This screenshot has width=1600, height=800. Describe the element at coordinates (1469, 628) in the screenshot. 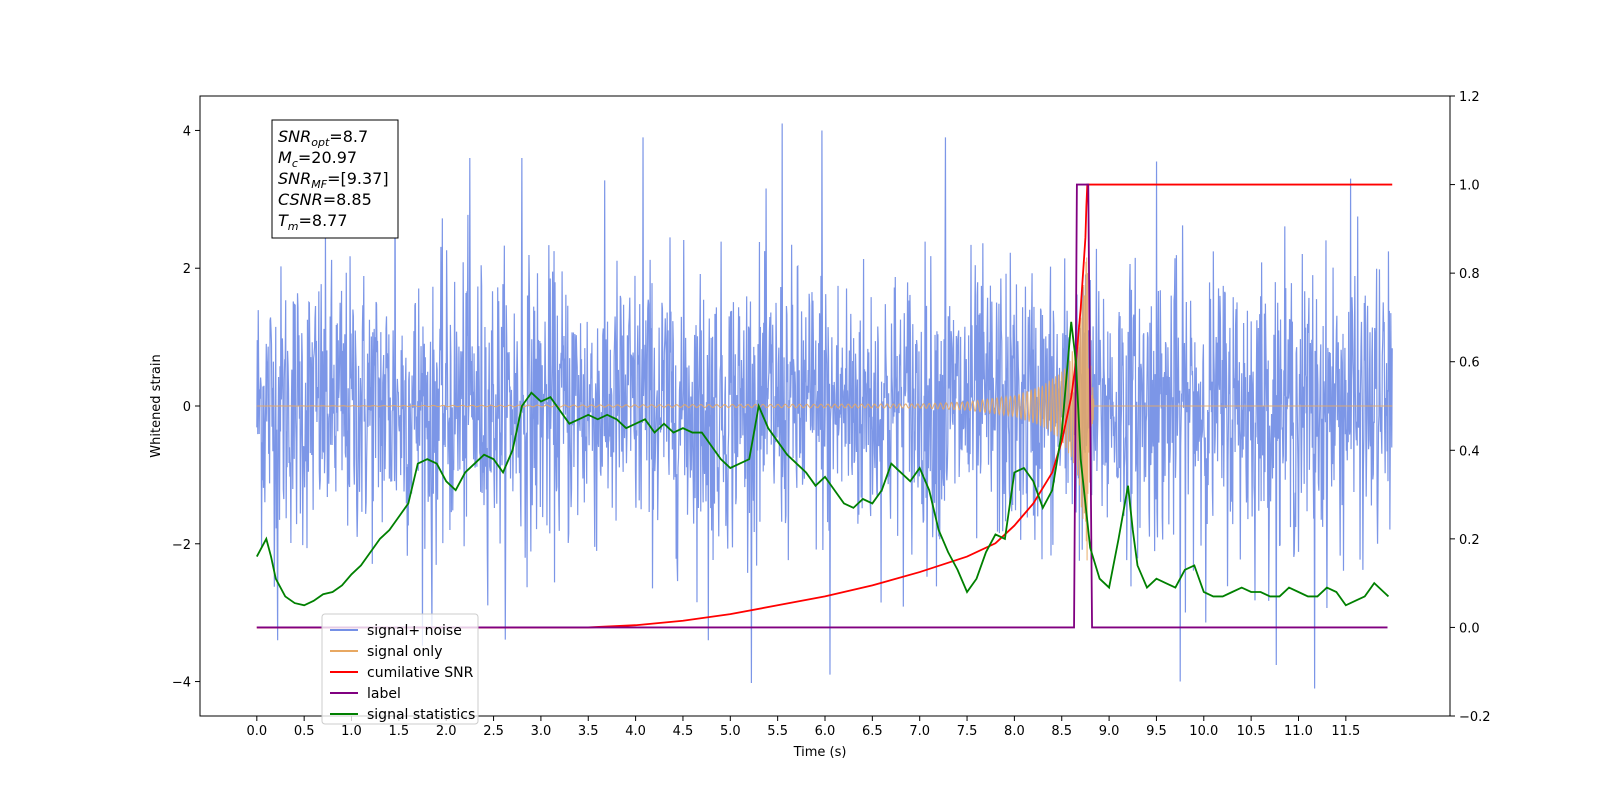

I see `y-right-tick-label: 0.0` at that location.